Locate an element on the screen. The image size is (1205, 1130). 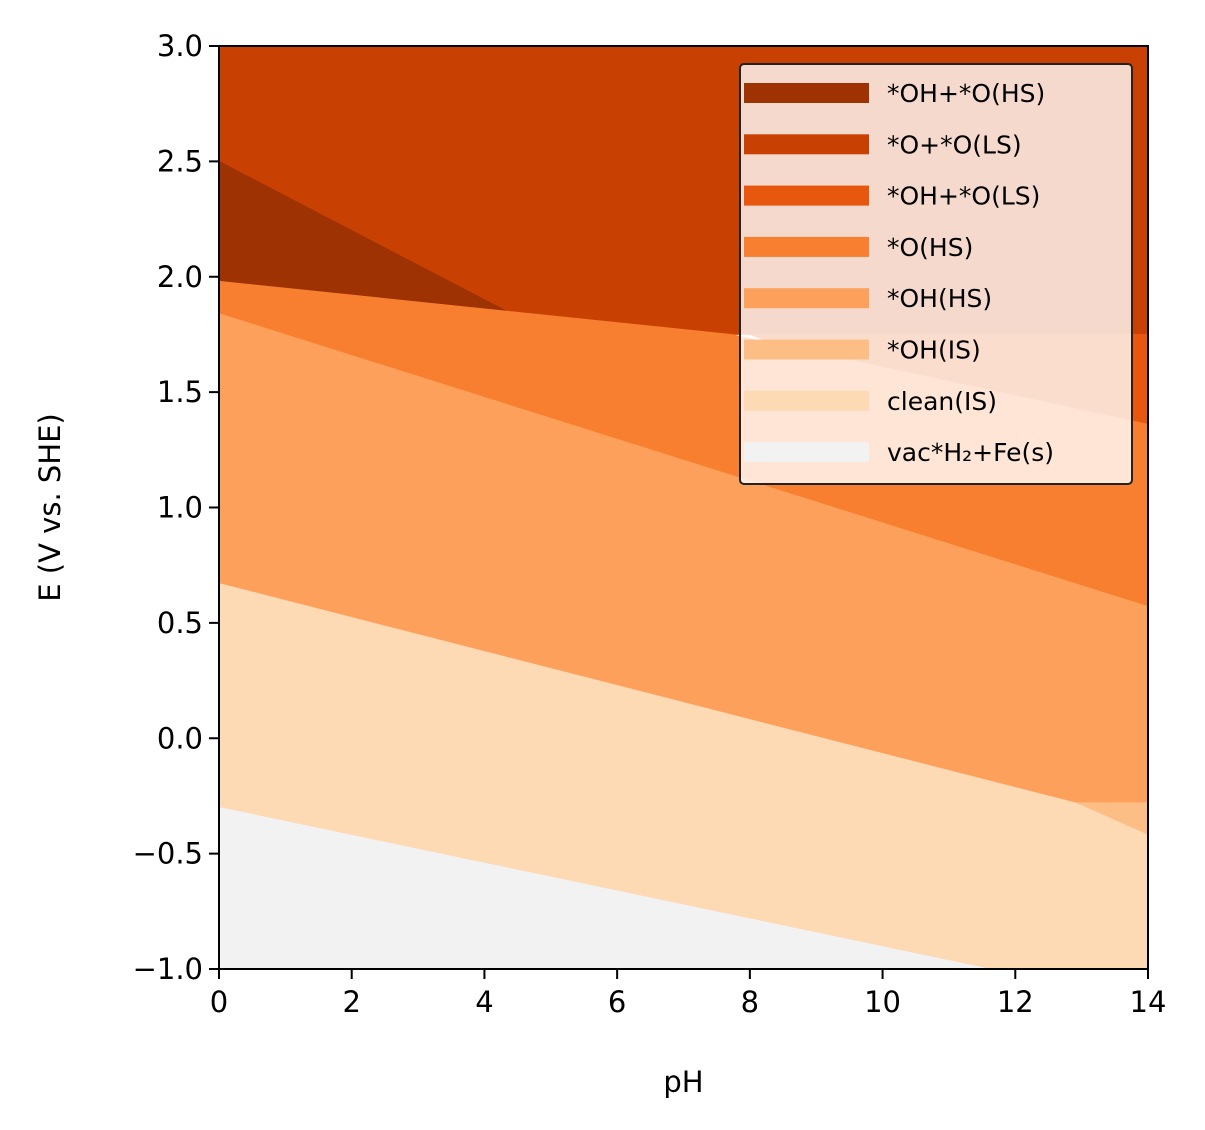
x-tick-label: 8 is located at coordinates (750, 1002).